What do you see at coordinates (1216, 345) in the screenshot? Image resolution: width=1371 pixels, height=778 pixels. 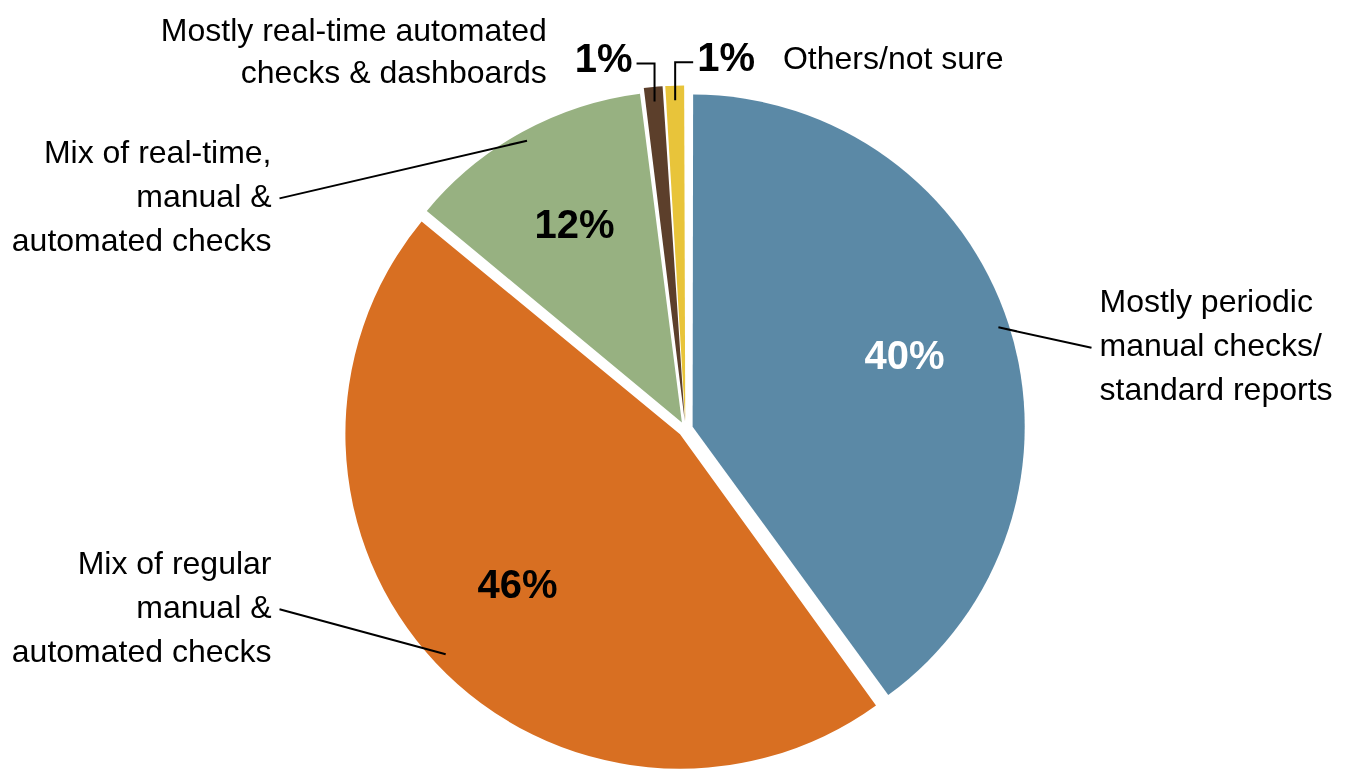 I see `slice-label: Mostly periodic manual checks/ standard reports` at bounding box center [1216, 345].